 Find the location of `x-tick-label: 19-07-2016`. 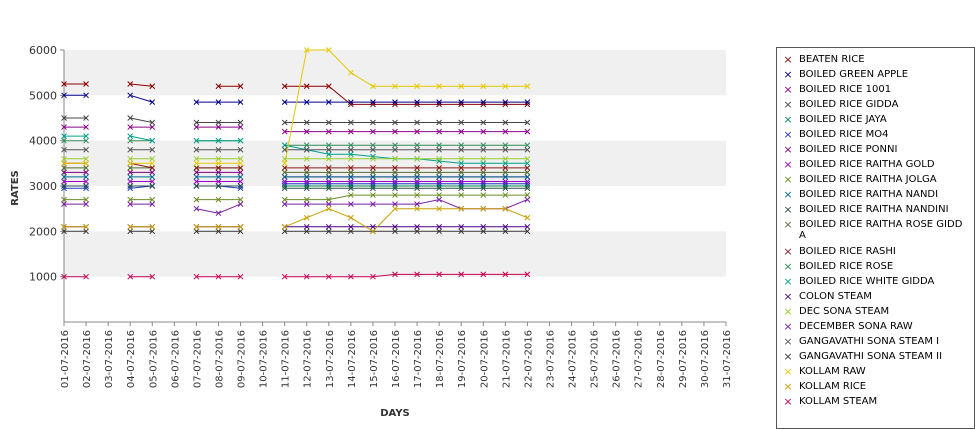

x-tick-label: 19-07-2016 is located at coordinates (462, 359).